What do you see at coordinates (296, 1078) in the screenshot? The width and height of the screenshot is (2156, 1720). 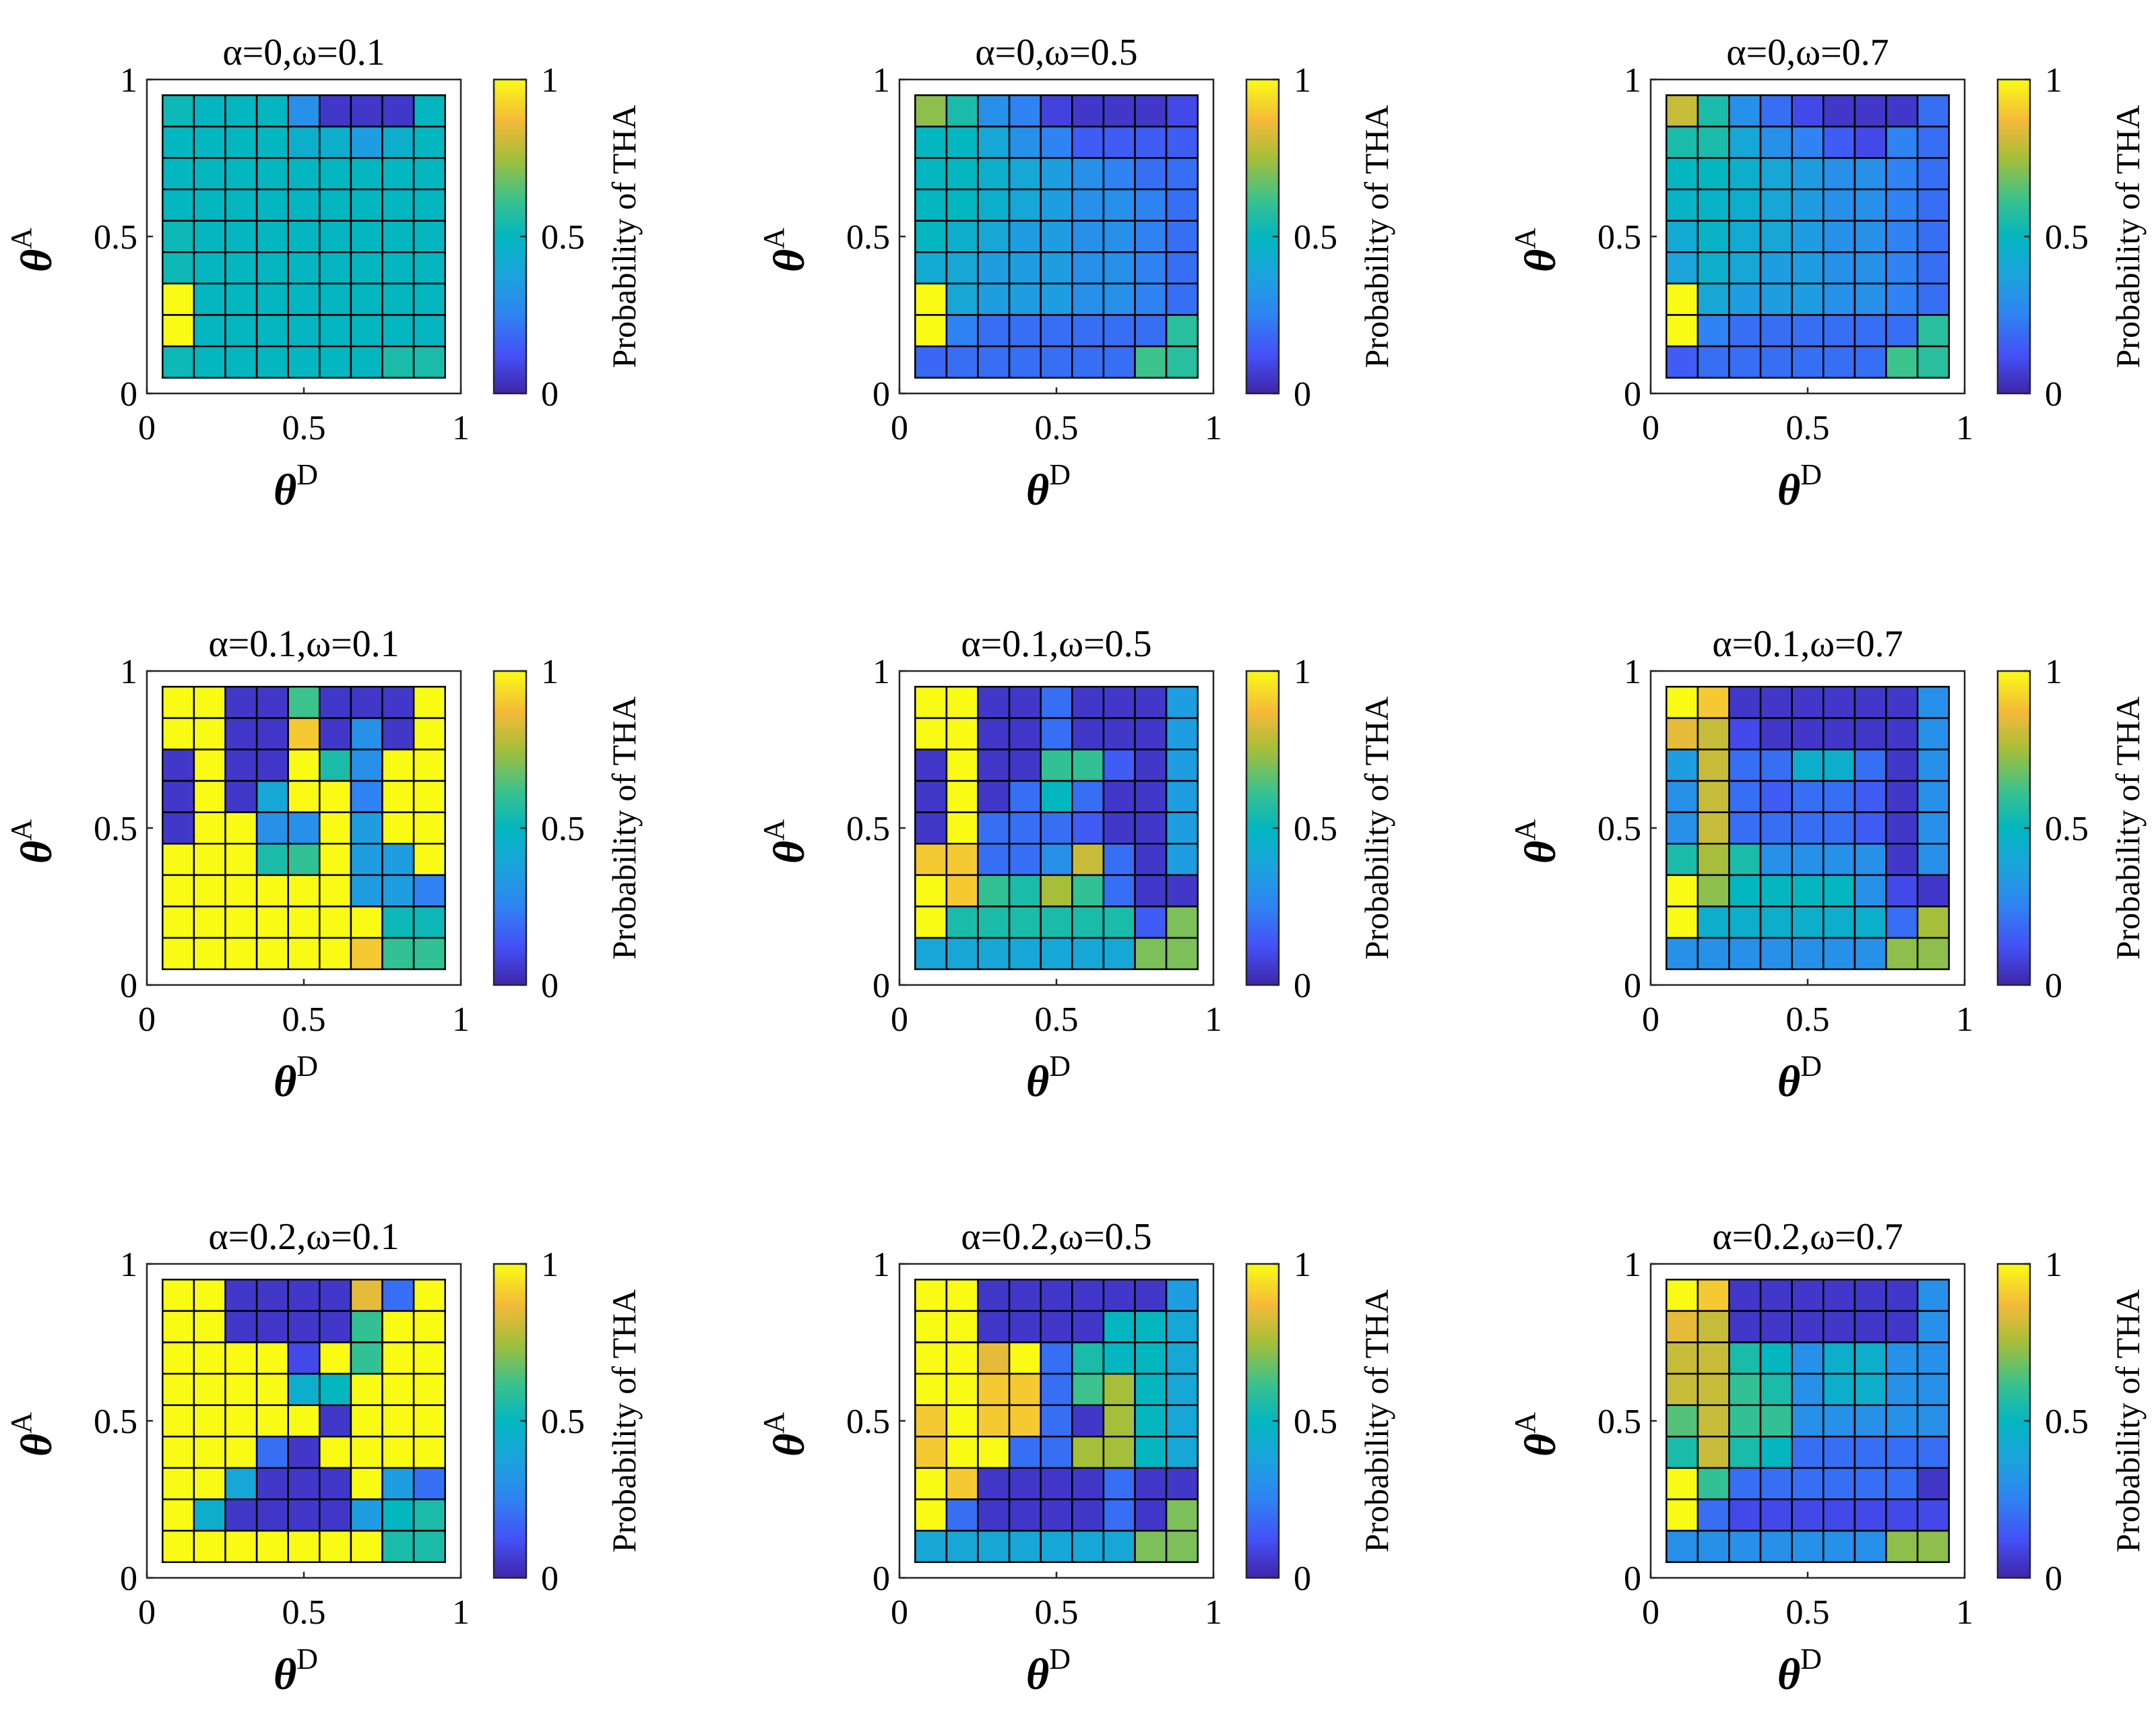 I see `x-axis-label: θD` at bounding box center [296, 1078].